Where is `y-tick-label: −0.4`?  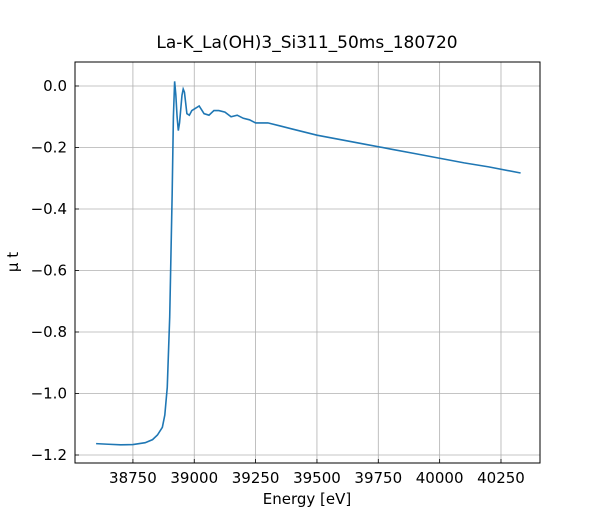 y-tick-label: −0.4 is located at coordinates (49, 209).